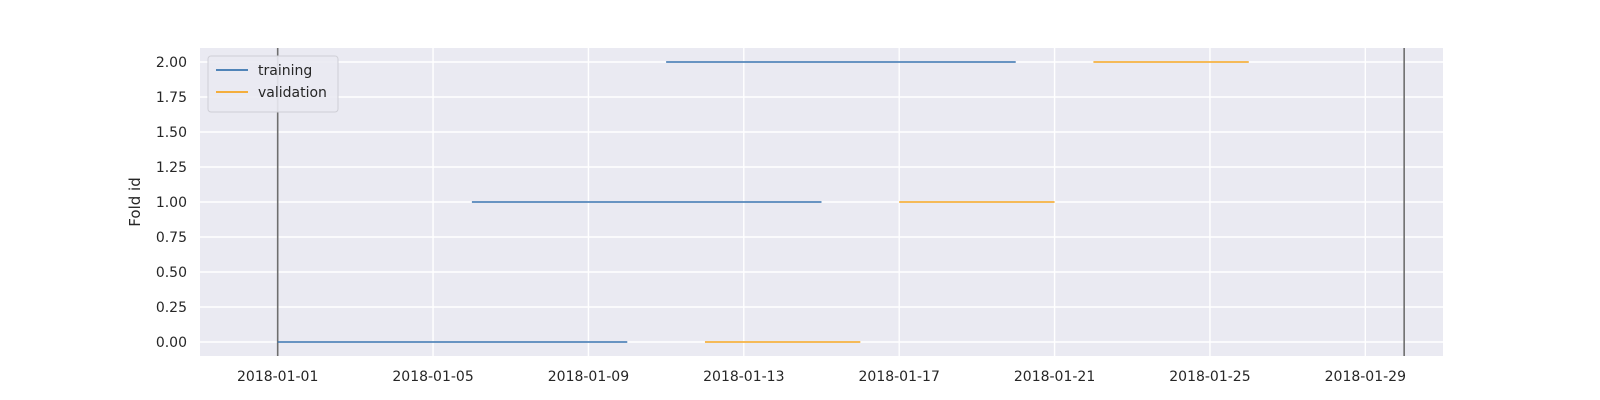  What do you see at coordinates (171, 273) in the screenshot?
I see `y-tick-label: 0.50` at bounding box center [171, 273].